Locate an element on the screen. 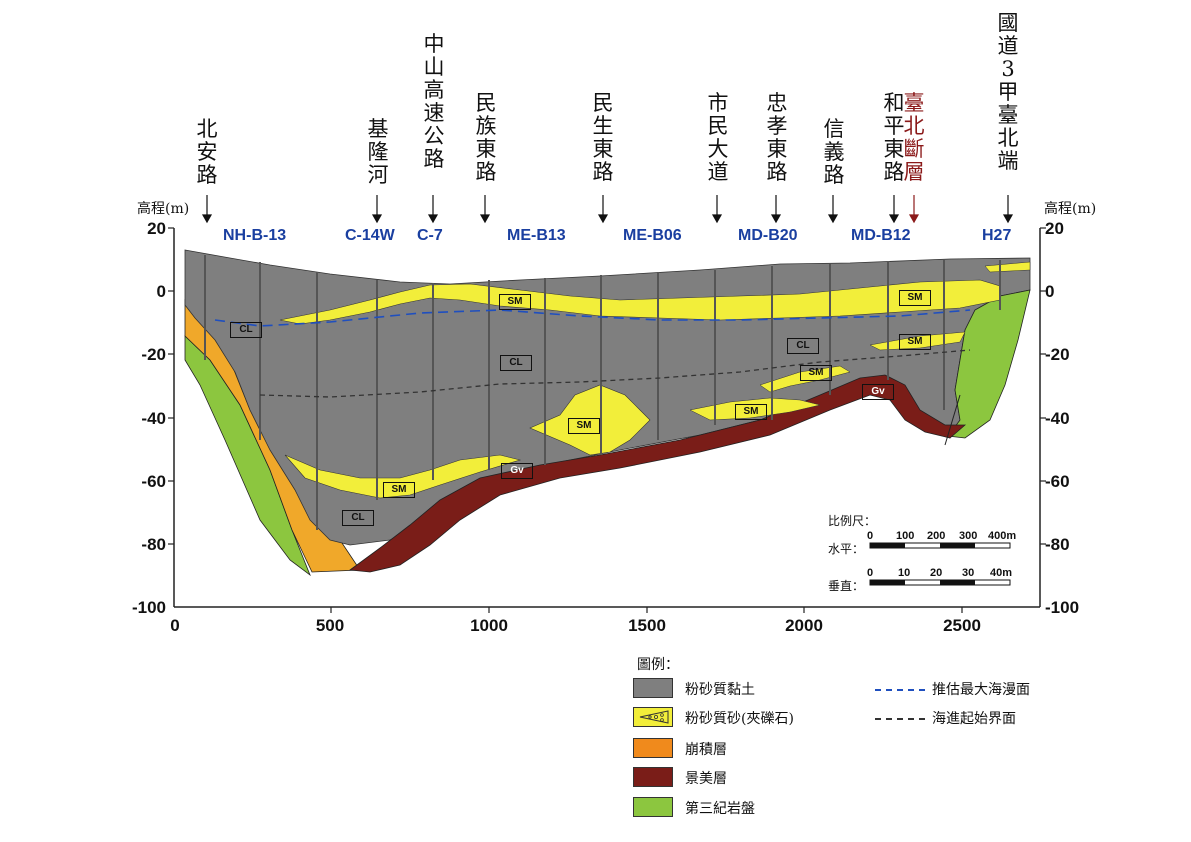 This screenshot has height=842, width=1191. max-transgression-line is located at coordinates (592, 318).